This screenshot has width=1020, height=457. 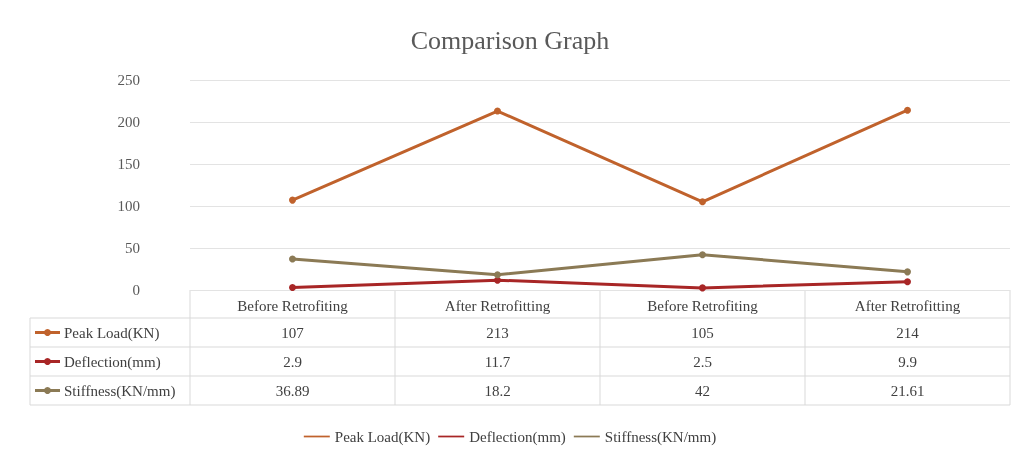 What do you see at coordinates (907, 361) in the screenshot?
I see `data-label: 9.9` at bounding box center [907, 361].